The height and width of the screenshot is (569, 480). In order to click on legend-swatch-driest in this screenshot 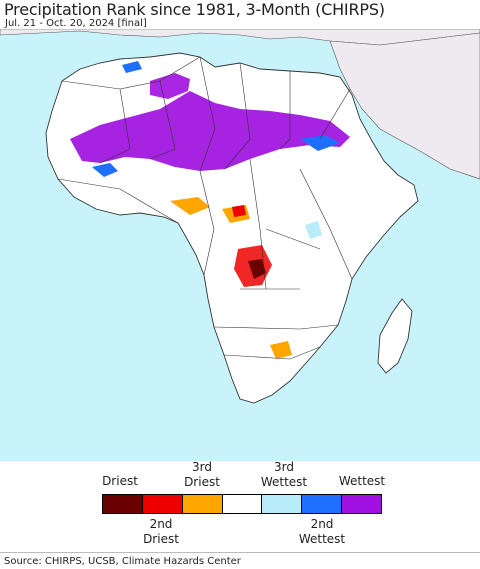, I will do `click(123, 504)`.